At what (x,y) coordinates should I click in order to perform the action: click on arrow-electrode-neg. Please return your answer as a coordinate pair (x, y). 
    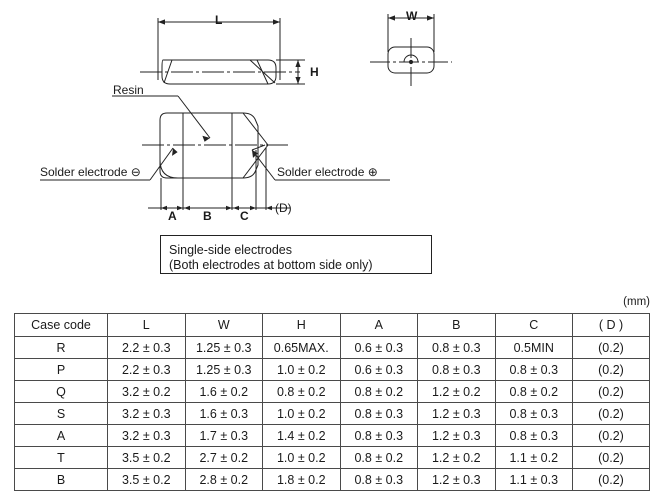
    Looking at the image, I should click on (175, 152).